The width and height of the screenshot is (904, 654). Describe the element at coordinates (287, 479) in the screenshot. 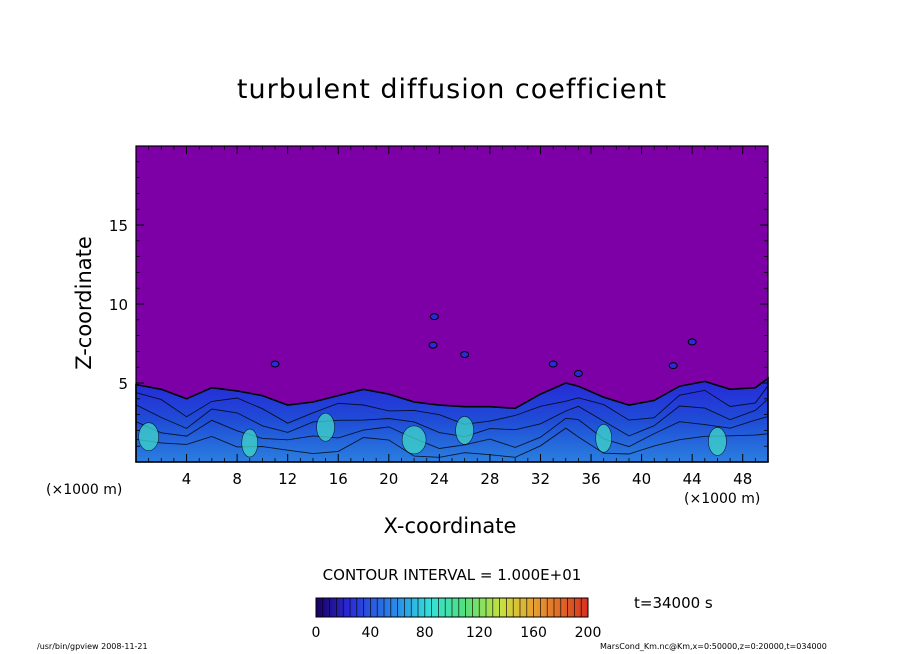

I see `x-tick-label: 12` at that location.